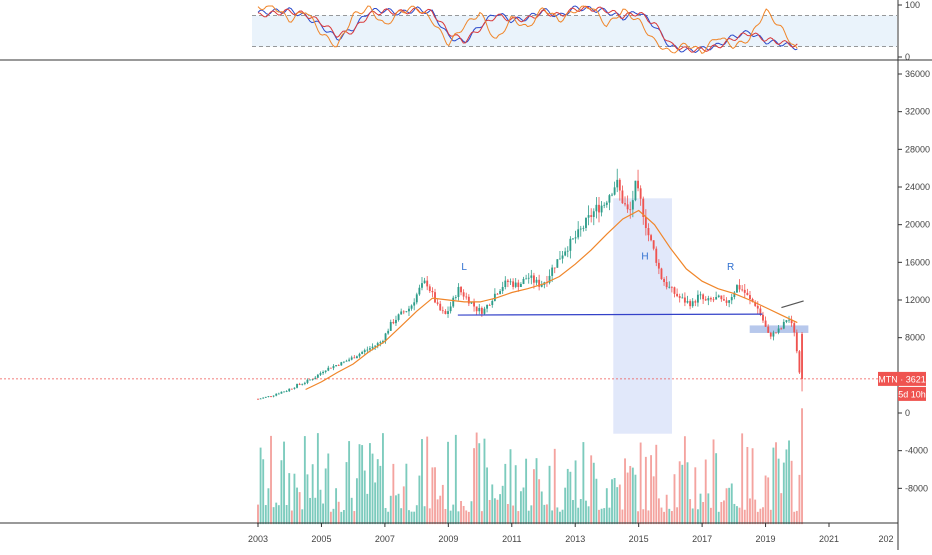  What do you see at coordinates (885, 539) in the screenshot?
I see `time-tick-label-partial: 202` at bounding box center [885, 539].